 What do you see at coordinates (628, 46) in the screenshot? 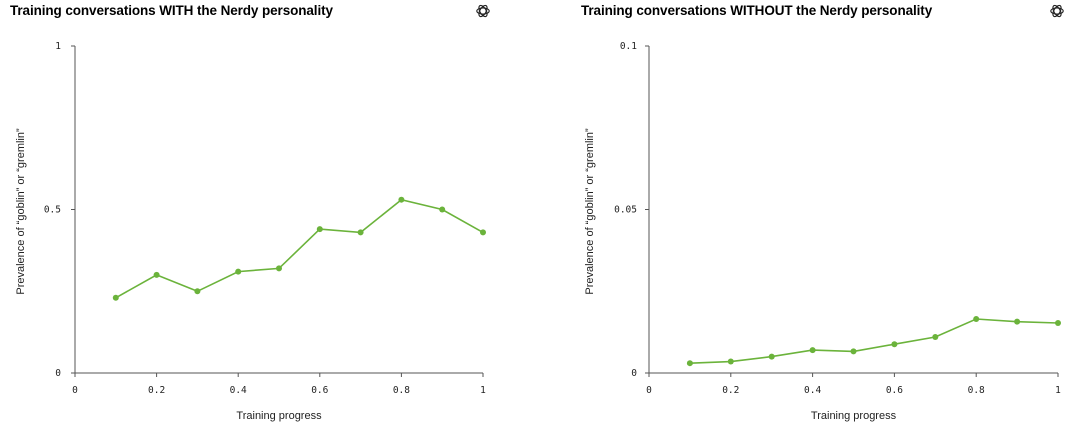
I see `y-tick-label: 0.1` at bounding box center [628, 46].